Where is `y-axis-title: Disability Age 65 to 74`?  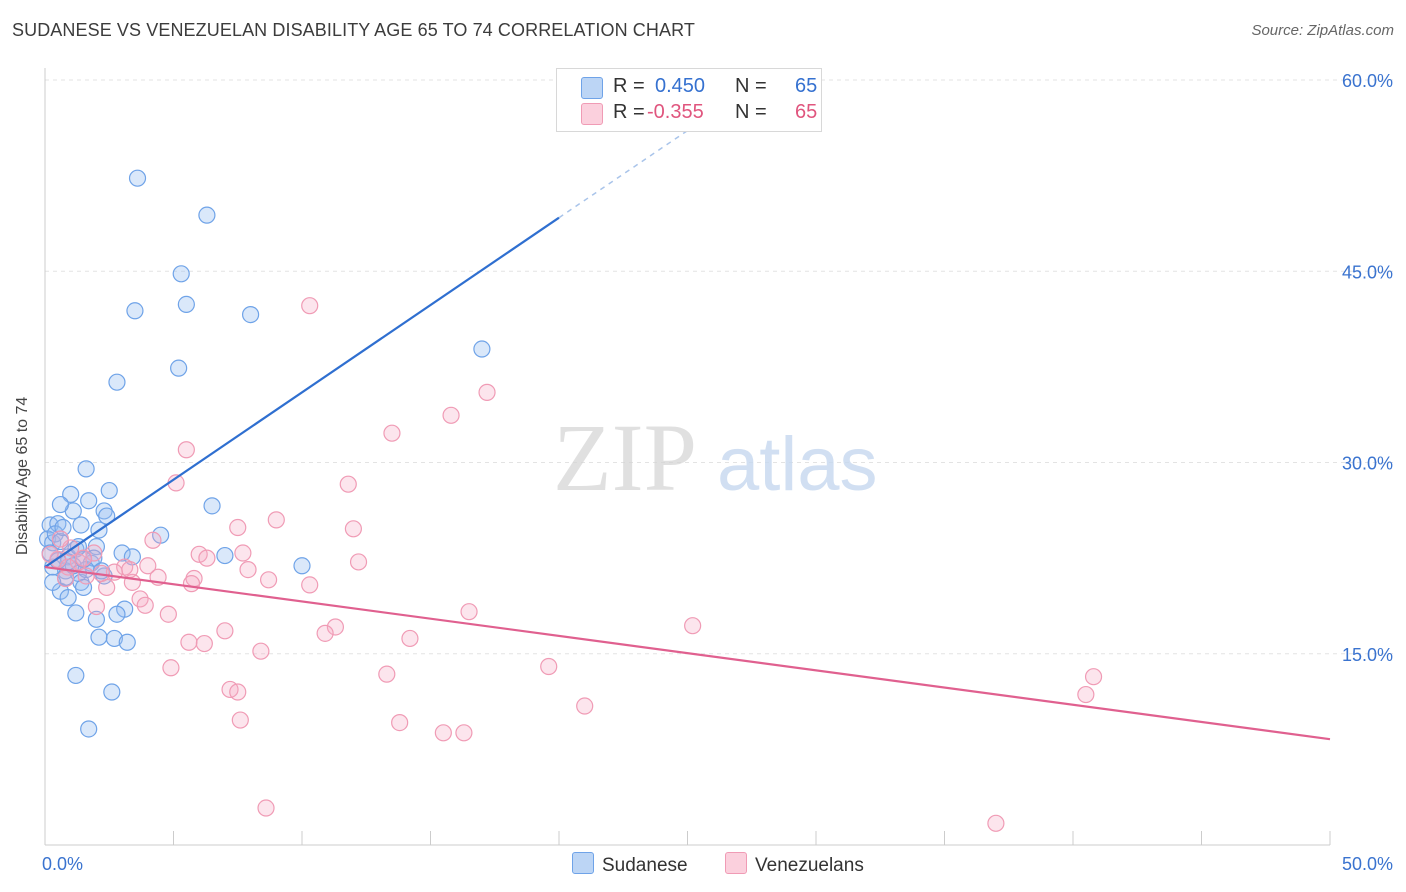 y-axis-title: Disability Age 65 to 74 is located at coordinates (22, 475).